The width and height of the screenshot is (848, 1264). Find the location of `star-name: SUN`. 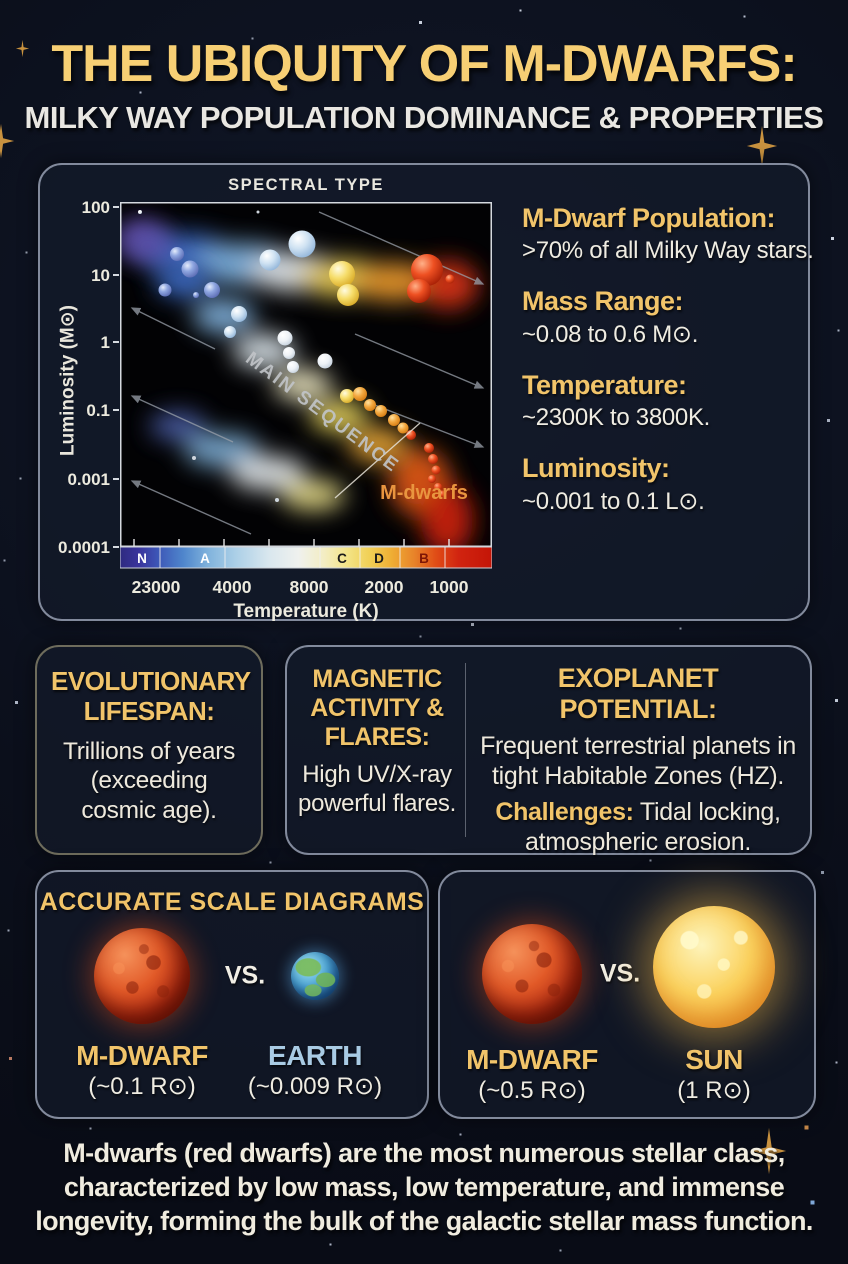

star-name: SUN is located at coordinates (714, 1059).